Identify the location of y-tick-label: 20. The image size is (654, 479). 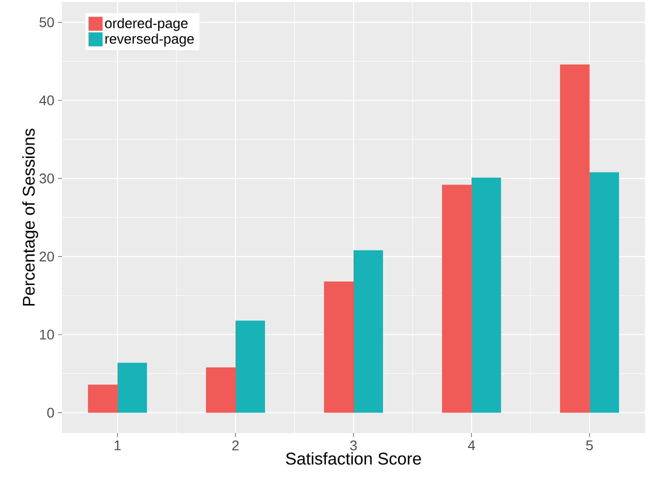
(47, 257).